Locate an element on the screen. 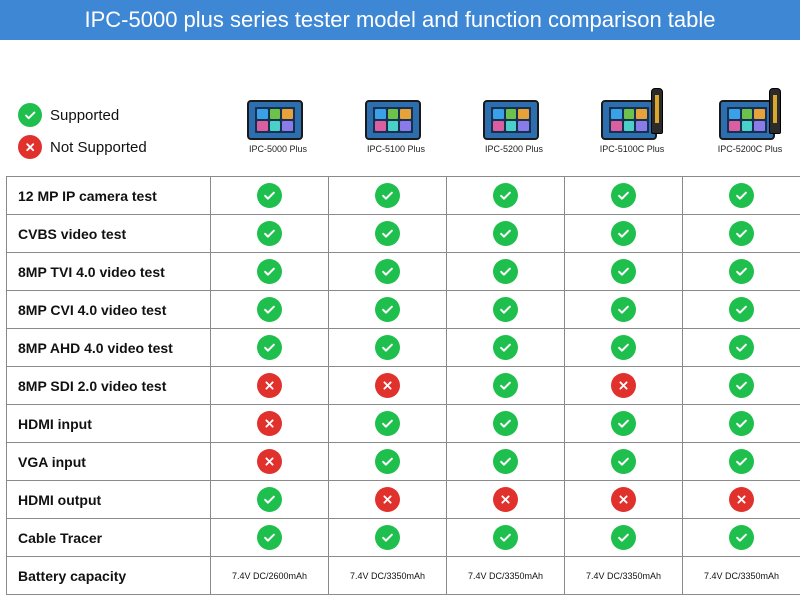 The width and height of the screenshot is (800, 600). table-row: VGA input is located at coordinates (403, 461).